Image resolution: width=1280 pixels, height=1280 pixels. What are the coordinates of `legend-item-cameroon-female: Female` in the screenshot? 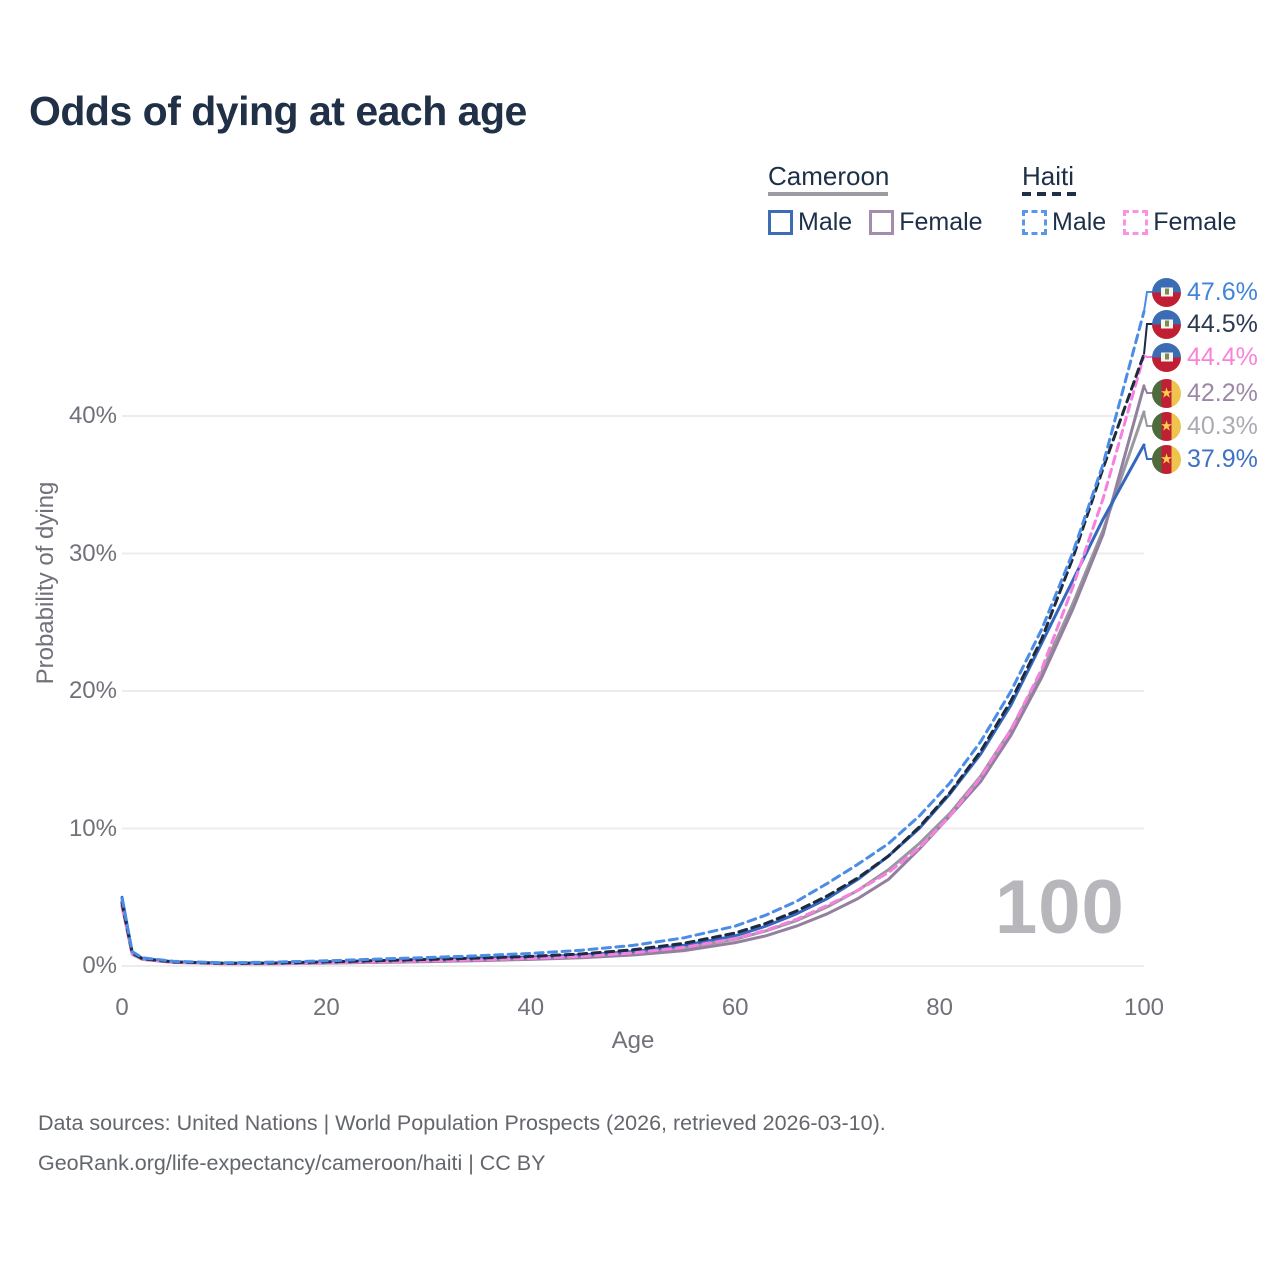 It's located at (926, 222).